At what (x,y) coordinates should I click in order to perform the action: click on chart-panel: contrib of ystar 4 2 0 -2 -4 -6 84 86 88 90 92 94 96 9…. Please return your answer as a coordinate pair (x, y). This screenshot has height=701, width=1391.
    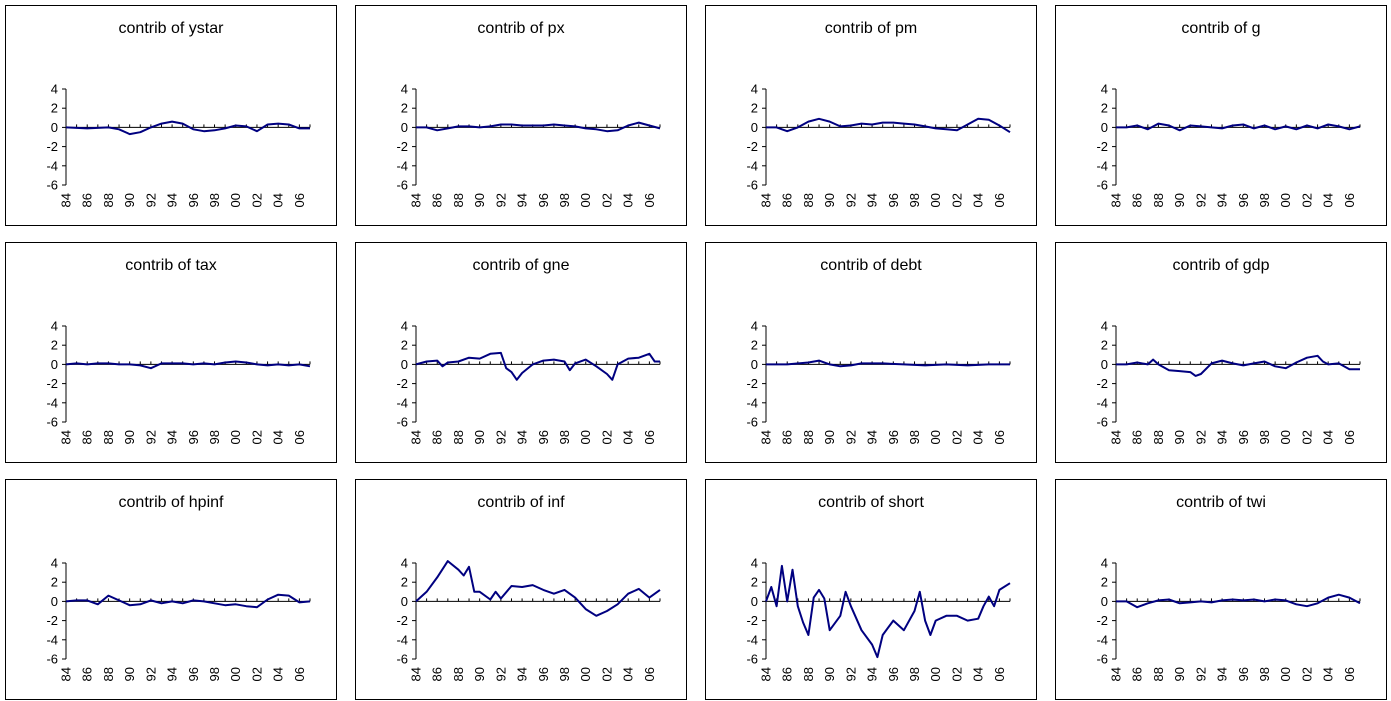
    Looking at the image, I should click on (171, 115).